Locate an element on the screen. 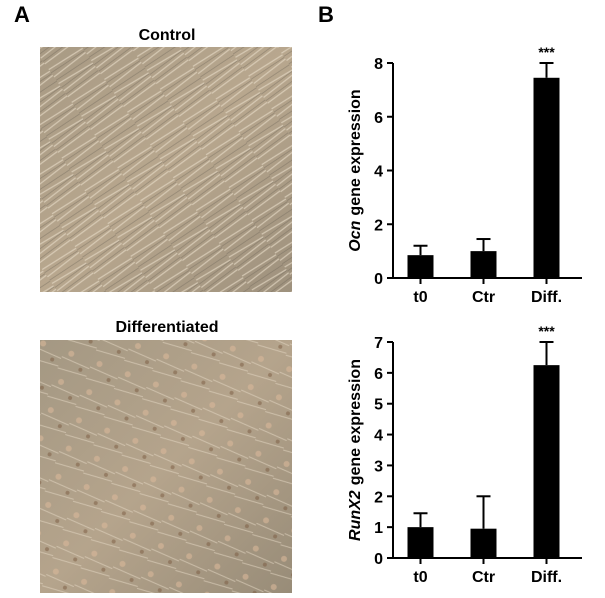  y-axis-label: Ocn gene expression is located at coordinates (355, 170).